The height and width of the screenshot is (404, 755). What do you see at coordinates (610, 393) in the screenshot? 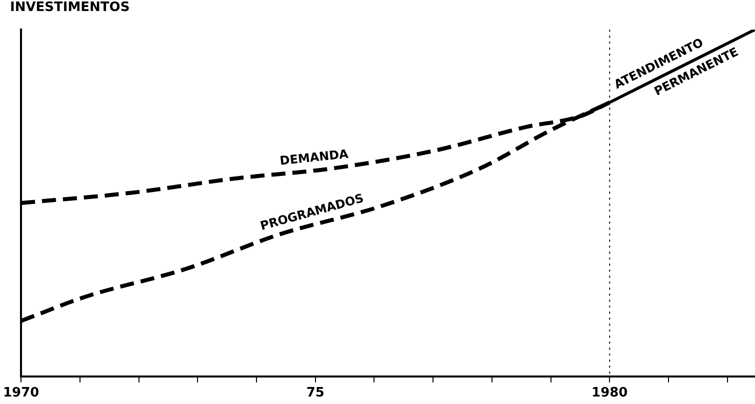
I see `x-tick-label: 1980` at bounding box center [610, 393].